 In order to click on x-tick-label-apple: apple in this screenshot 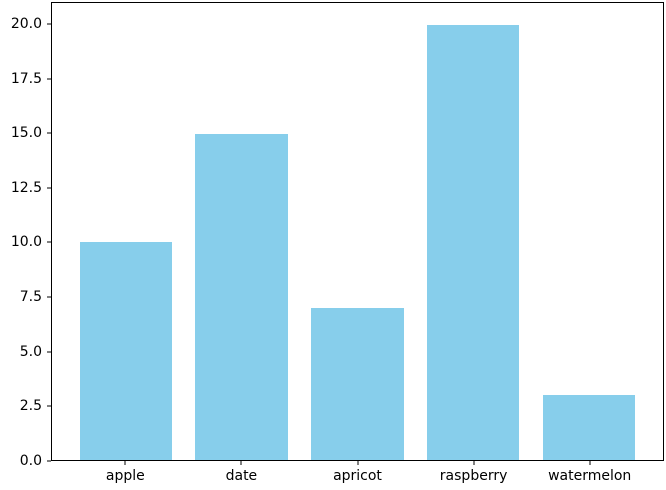, I will do `click(125, 476)`.